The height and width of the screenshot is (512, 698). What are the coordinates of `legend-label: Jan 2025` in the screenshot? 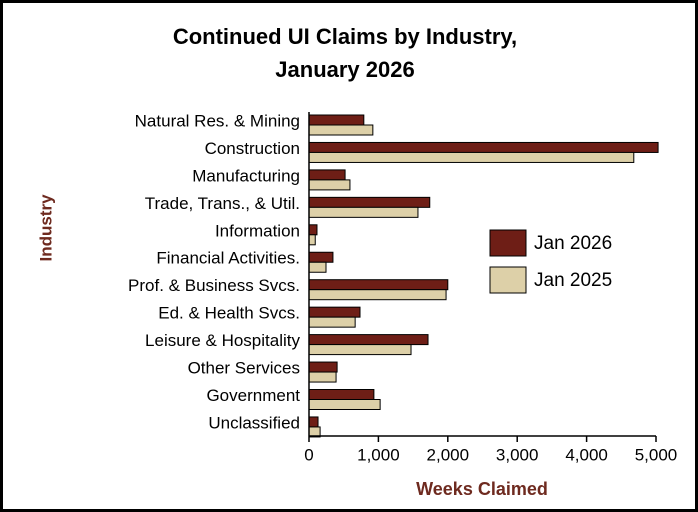 It's located at (573, 280).